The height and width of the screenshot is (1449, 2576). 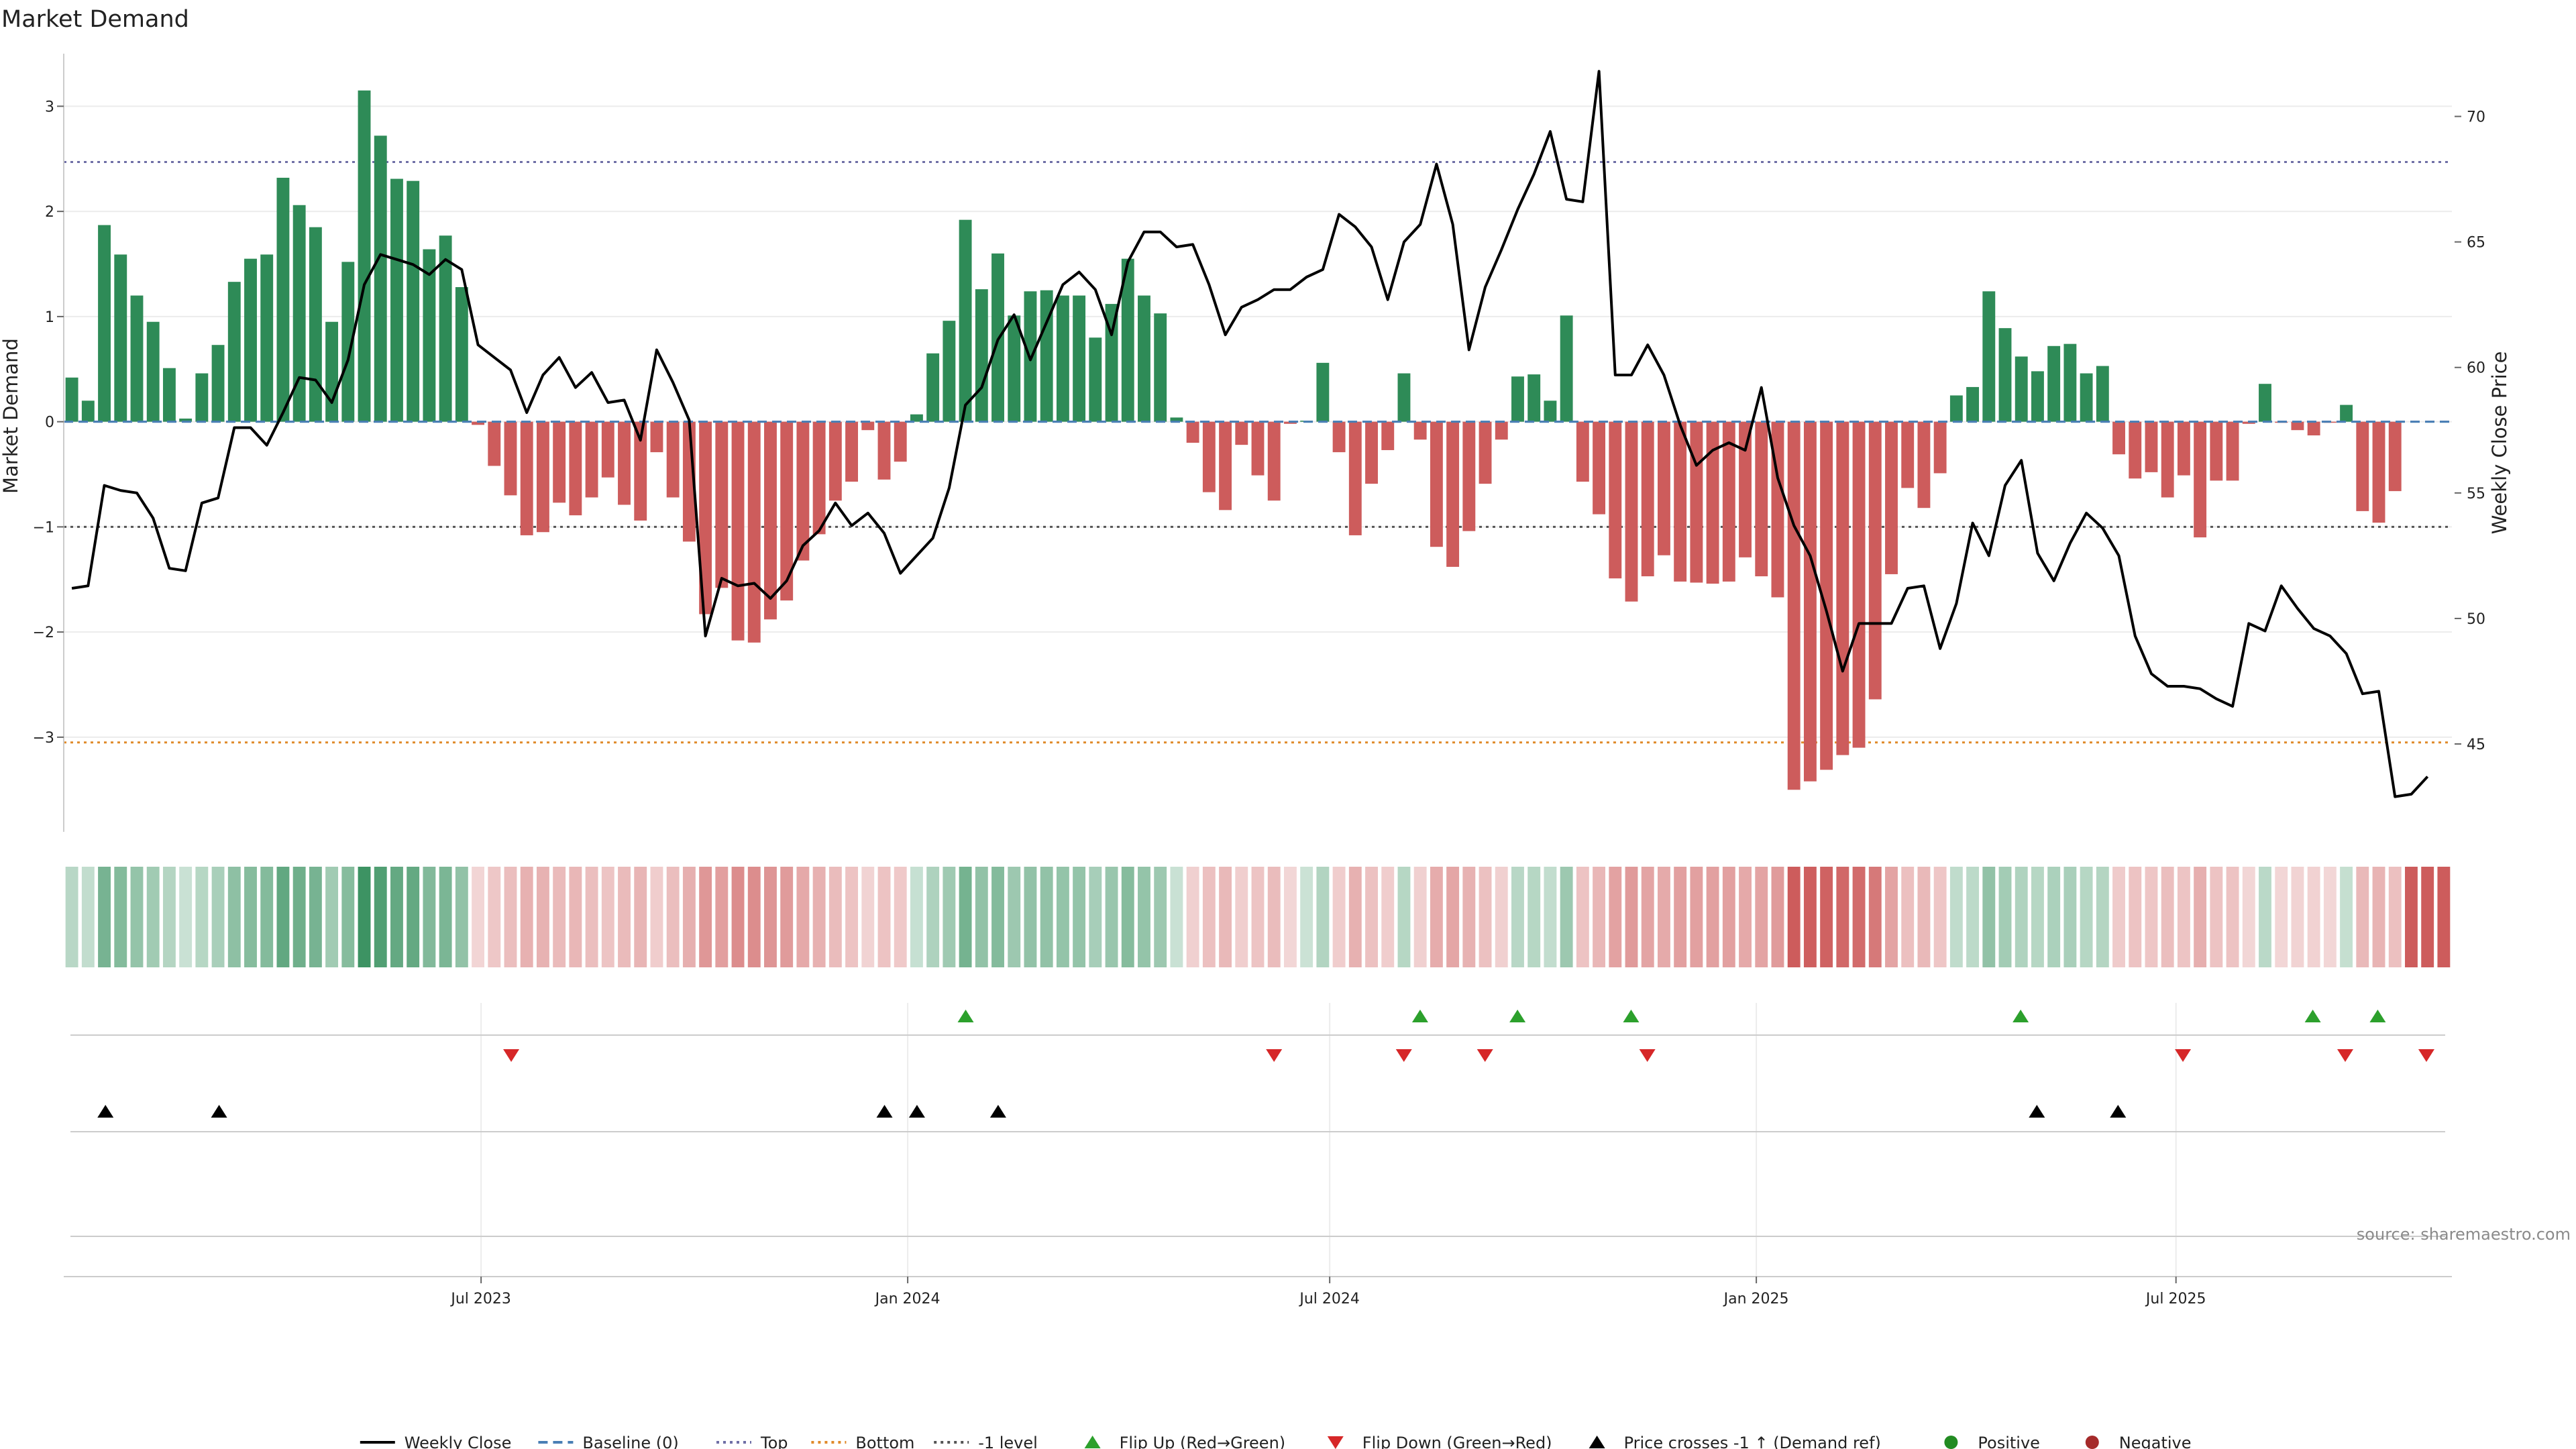 What do you see at coordinates (1992, 1441) in the screenshot?
I see `legend-item: Positive` at bounding box center [1992, 1441].